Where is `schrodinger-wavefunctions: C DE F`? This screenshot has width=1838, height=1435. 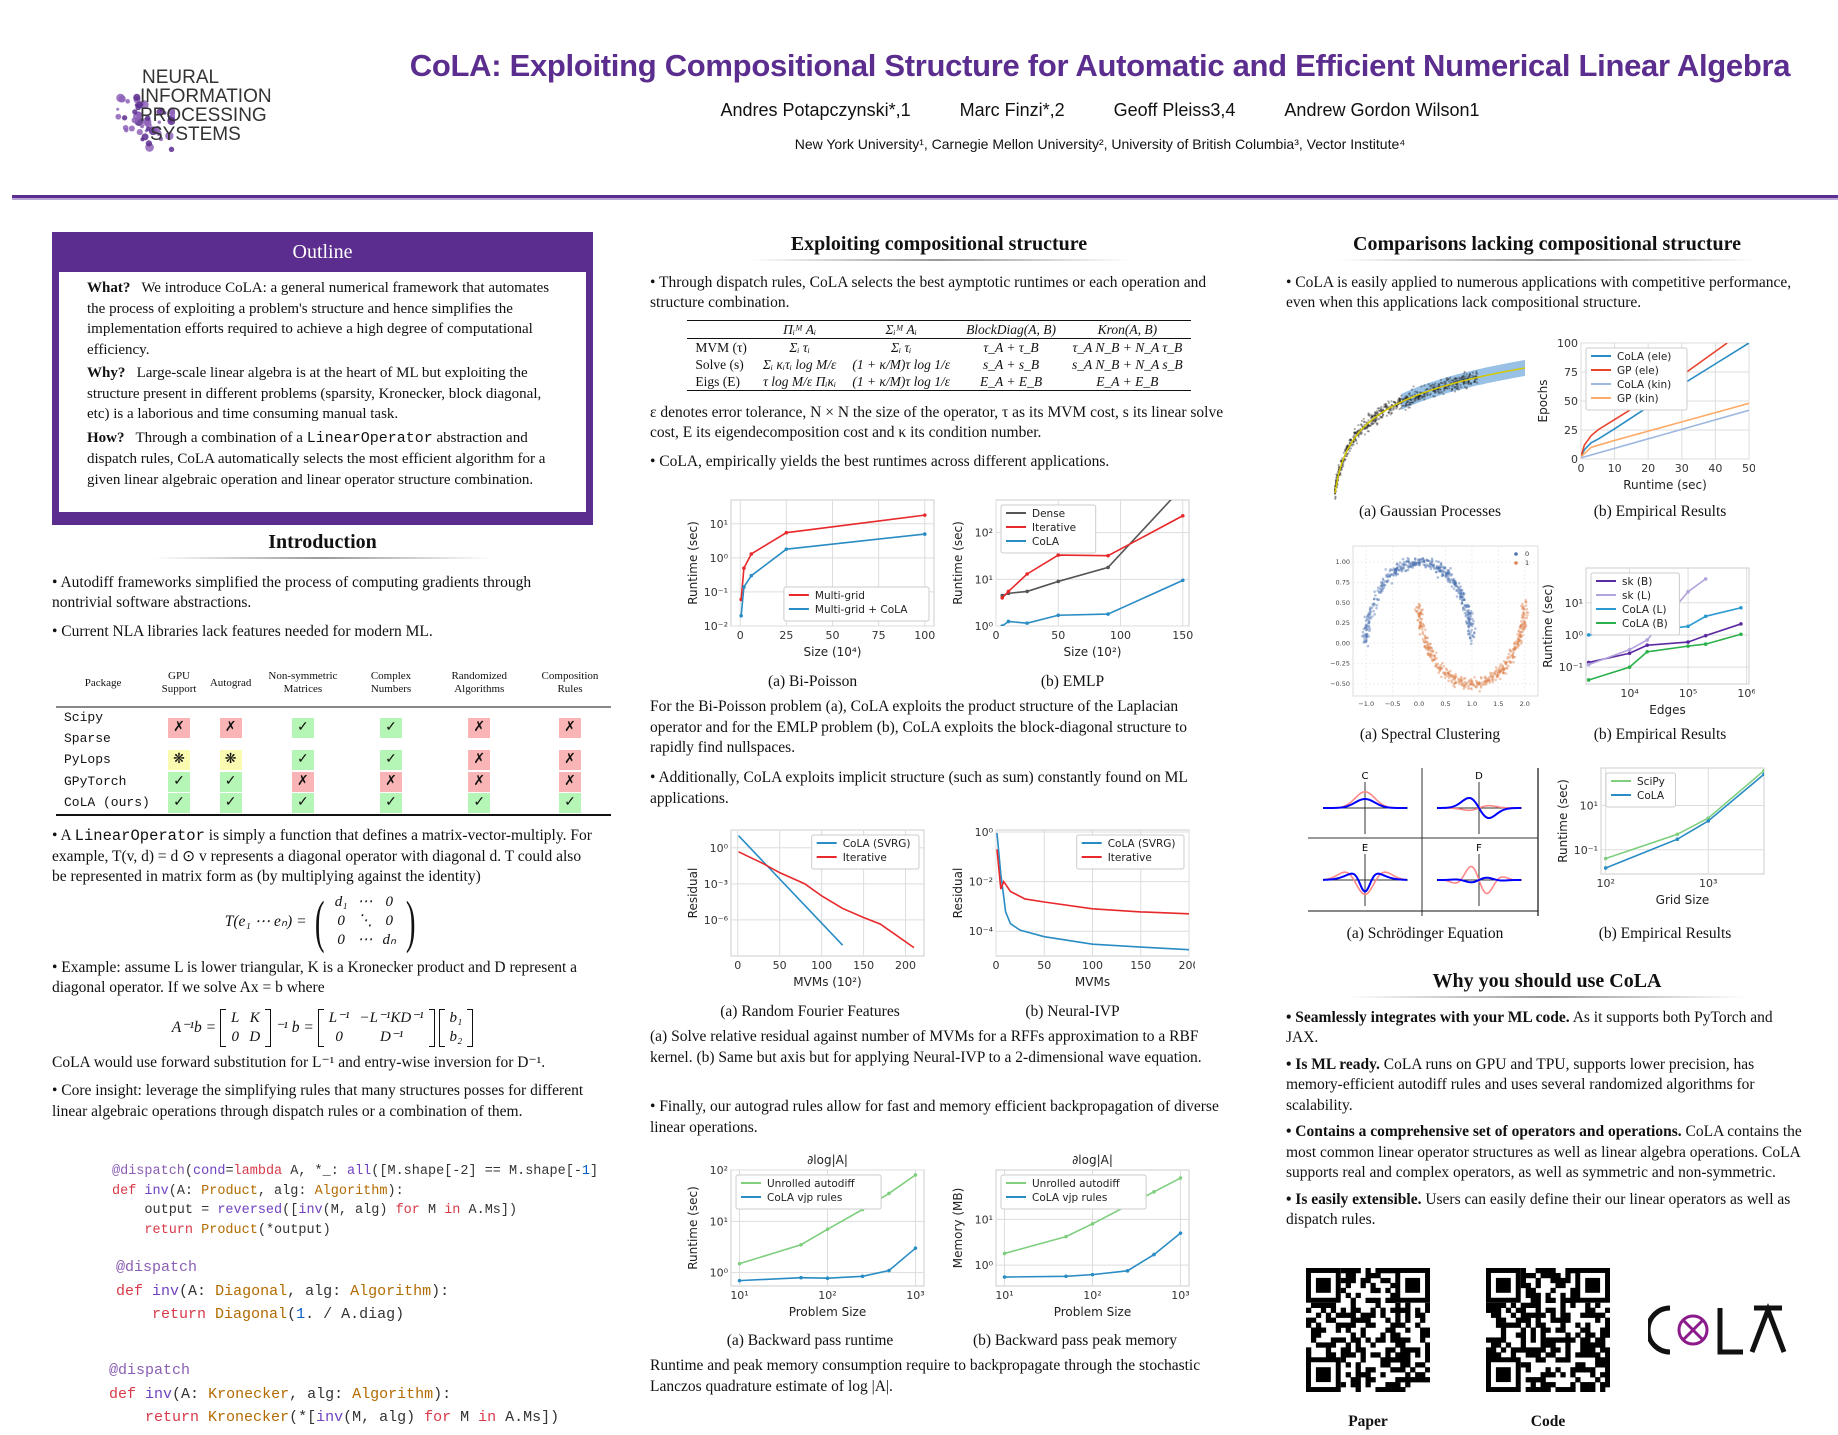 schrodinger-wavefunctions: C DE F is located at coordinates (1423, 842).